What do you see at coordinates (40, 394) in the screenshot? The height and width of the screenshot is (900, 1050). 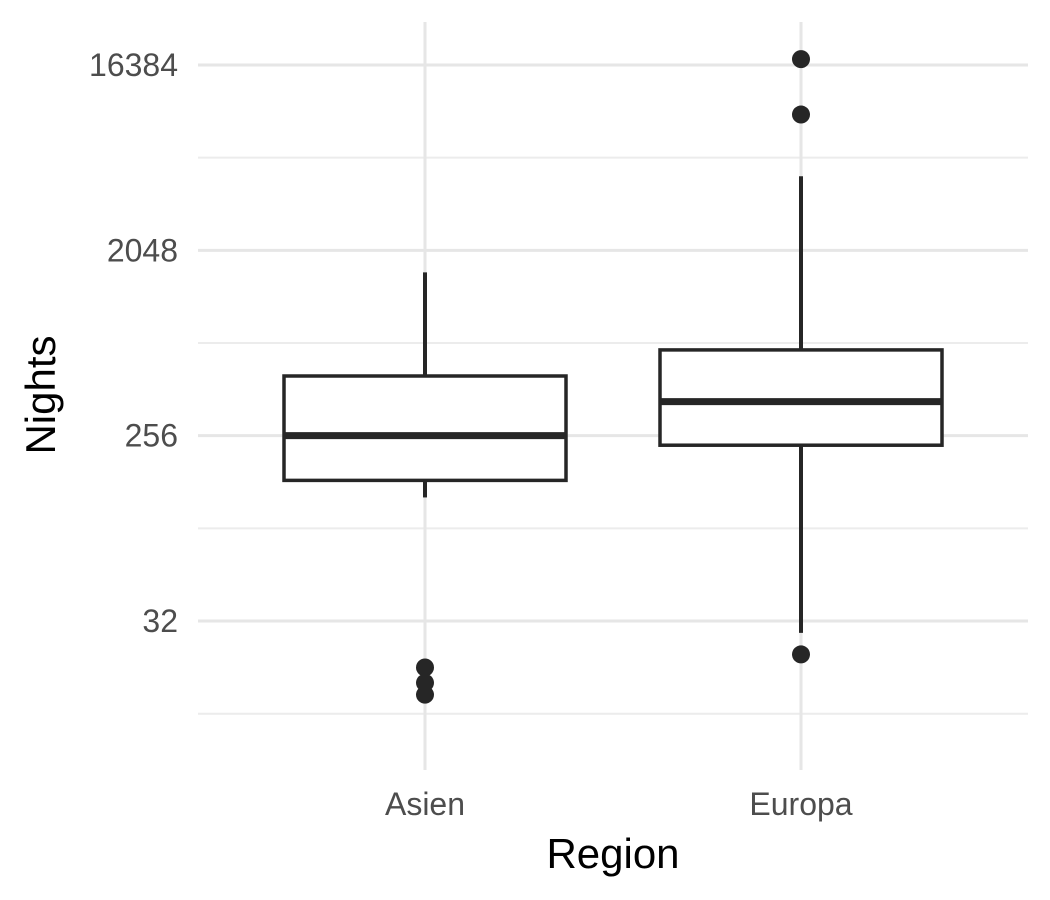 I see `y-axis-title: Nights` at bounding box center [40, 394].